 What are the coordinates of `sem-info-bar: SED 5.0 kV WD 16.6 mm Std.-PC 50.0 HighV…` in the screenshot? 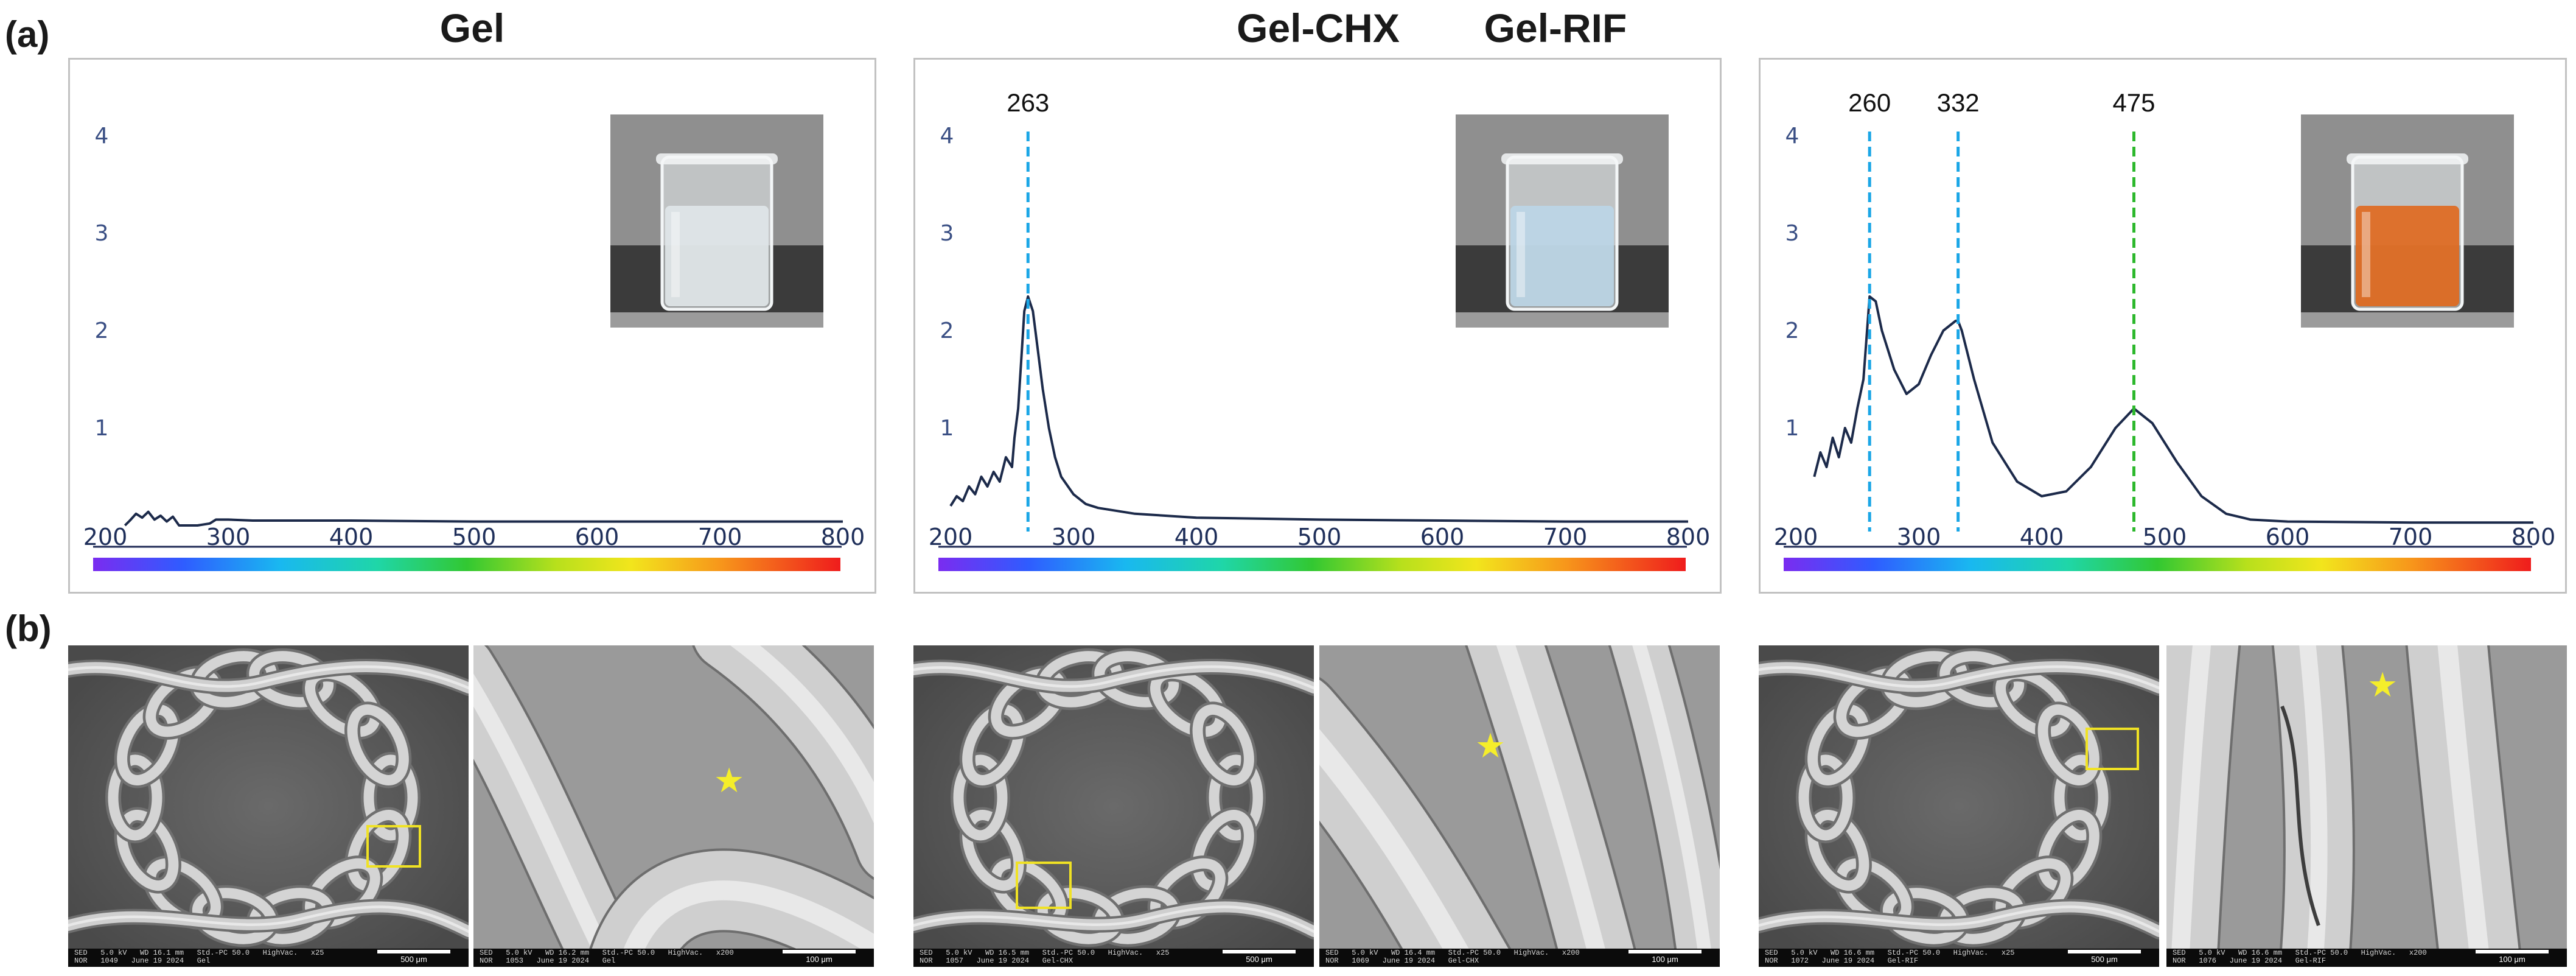 It's located at (2366, 958).